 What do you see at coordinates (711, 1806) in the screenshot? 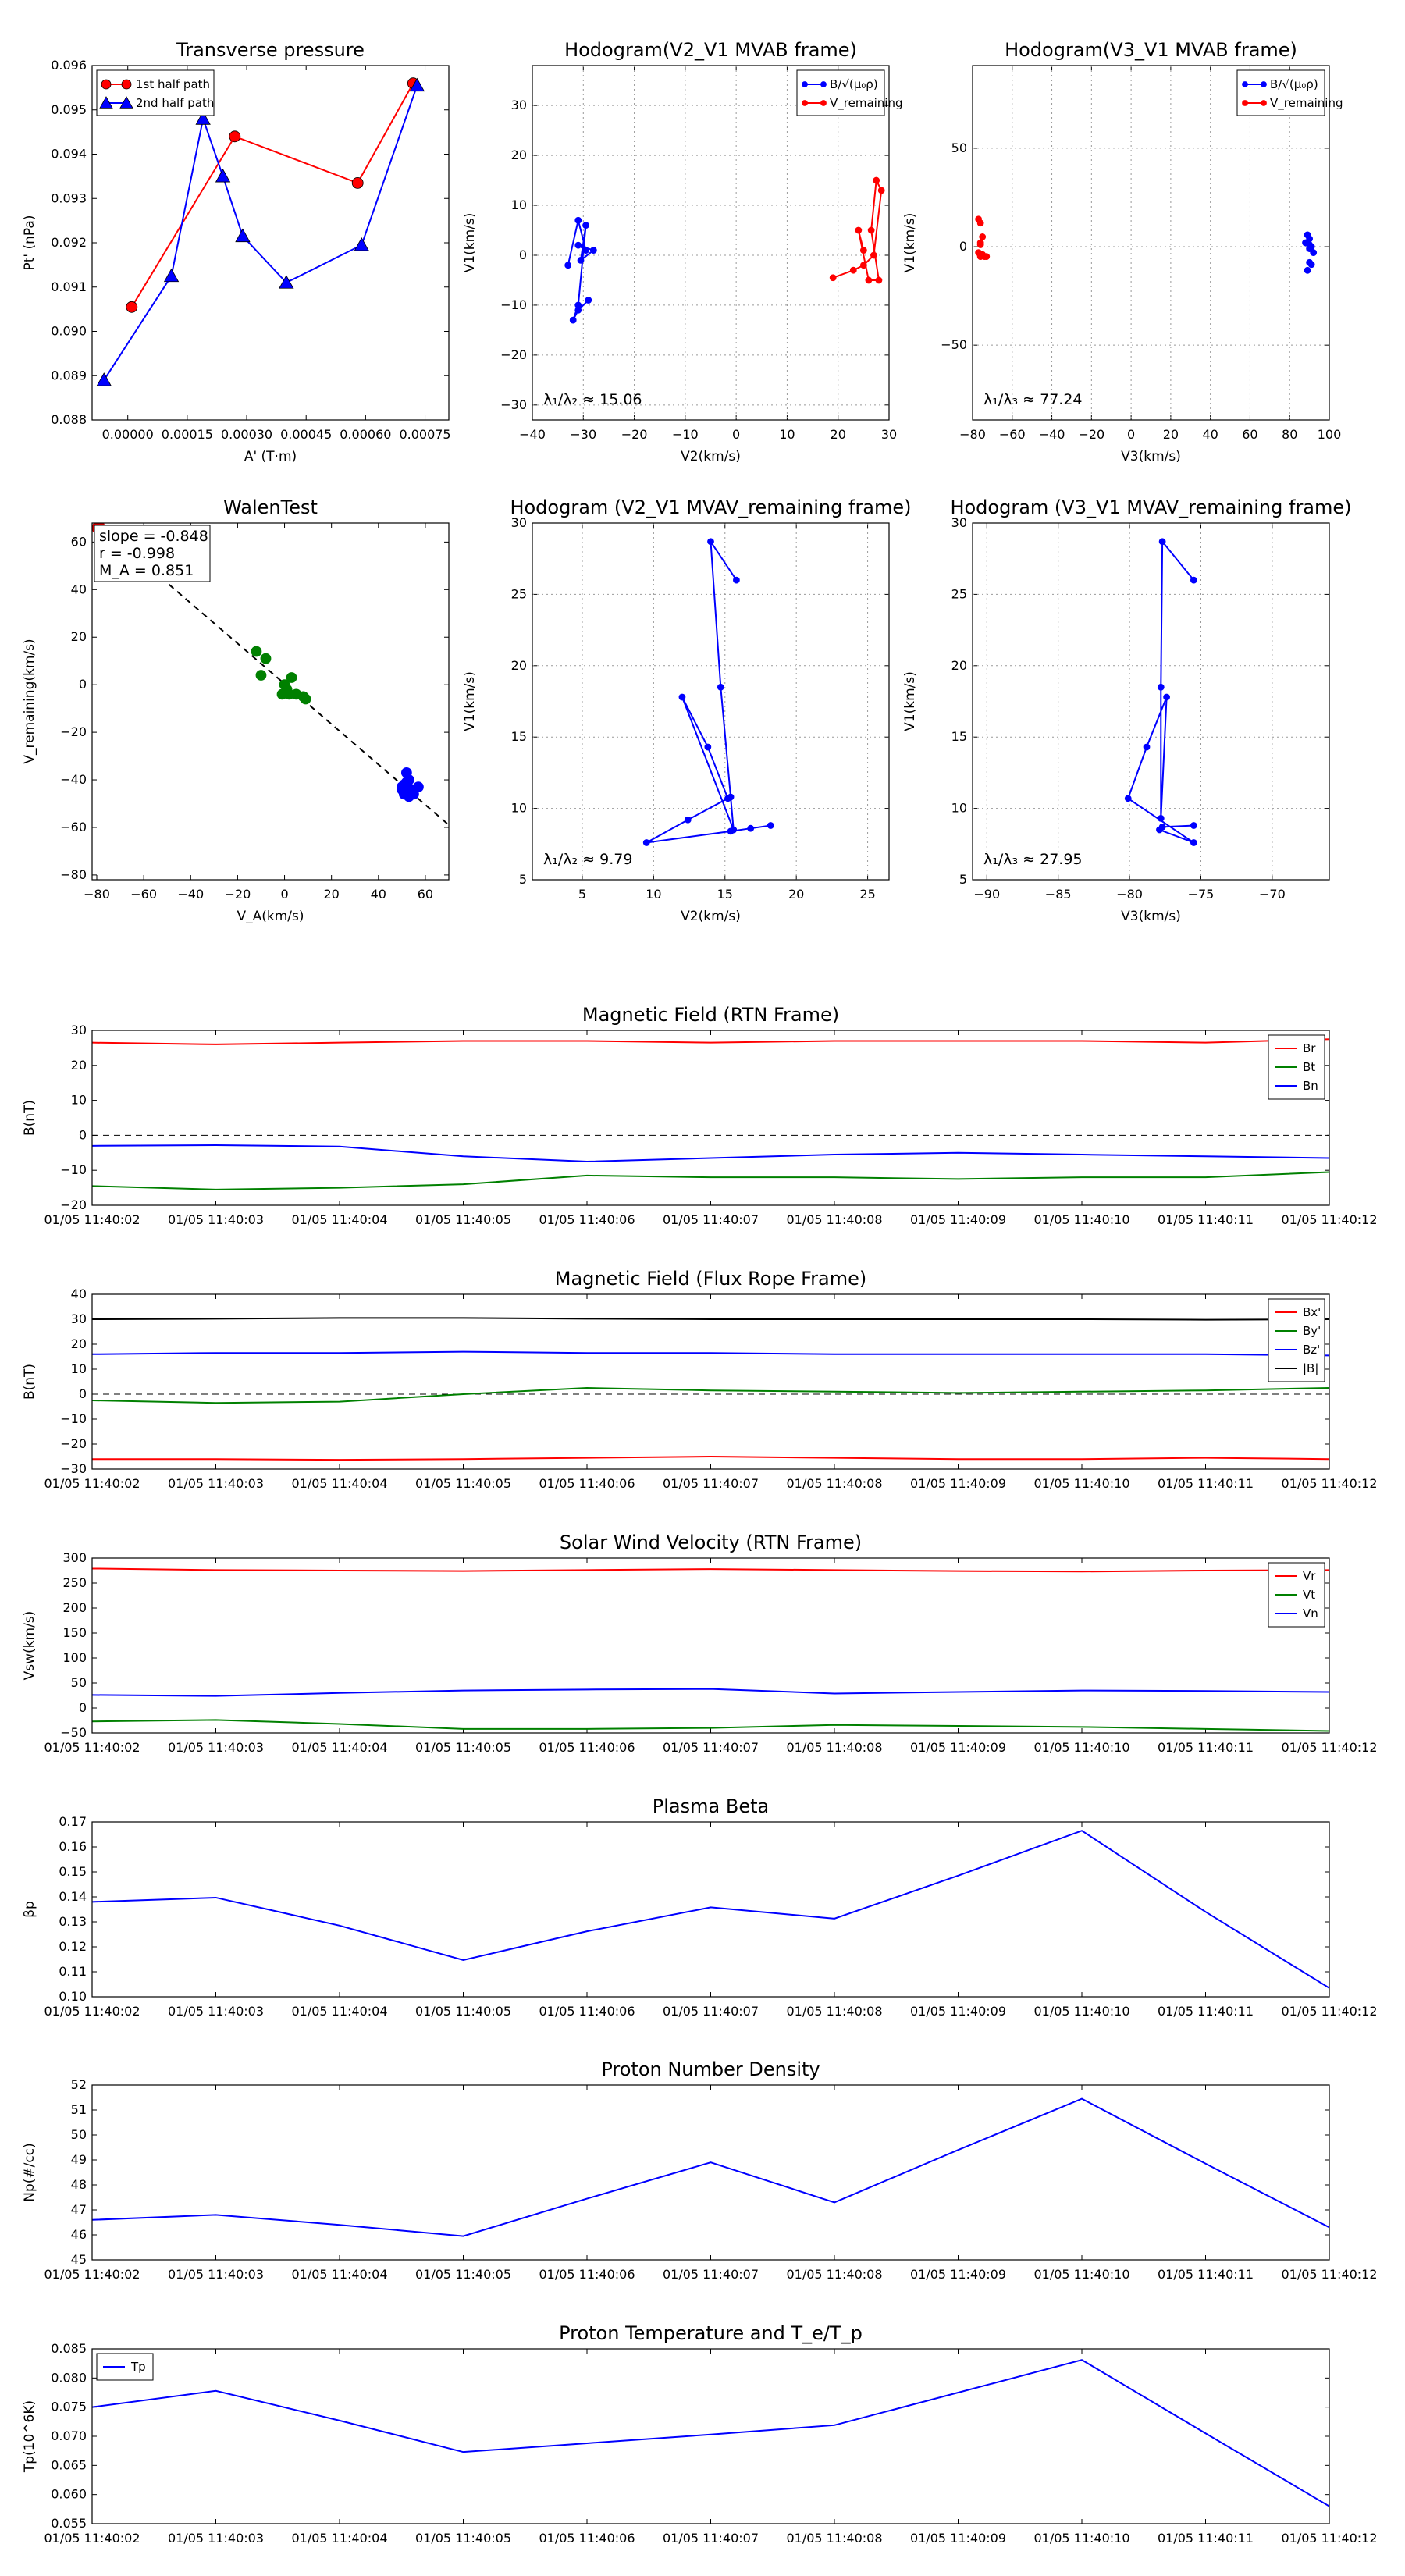
I see `plasma-beta-title: Plasma Beta` at bounding box center [711, 1806].